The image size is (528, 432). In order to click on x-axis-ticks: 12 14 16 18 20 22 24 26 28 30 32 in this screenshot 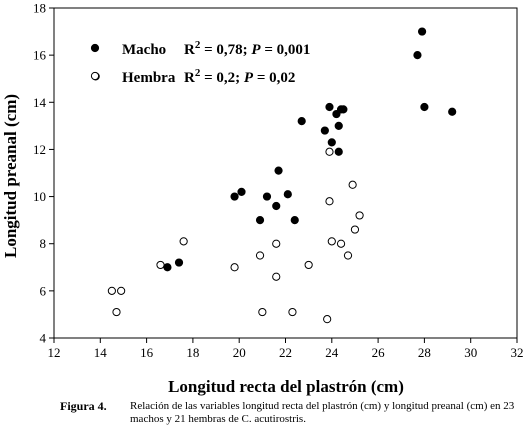, I will do `click(286, 349)`.